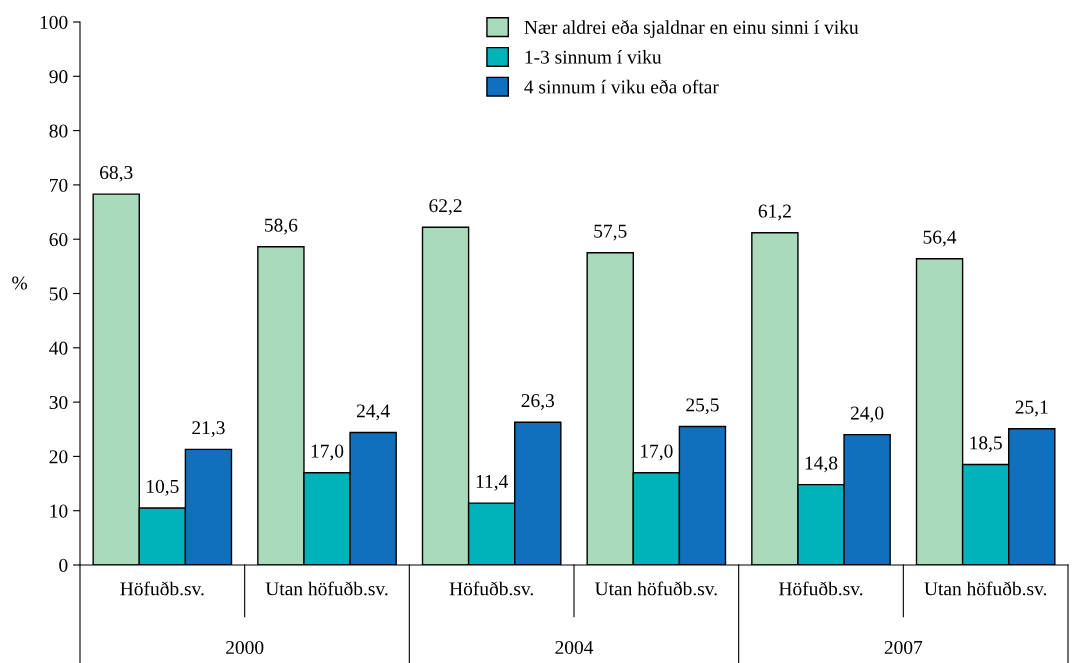  Describe the element at coordinates (774, 212) in the screenshot. I see `data-label: 61,2` at that location.